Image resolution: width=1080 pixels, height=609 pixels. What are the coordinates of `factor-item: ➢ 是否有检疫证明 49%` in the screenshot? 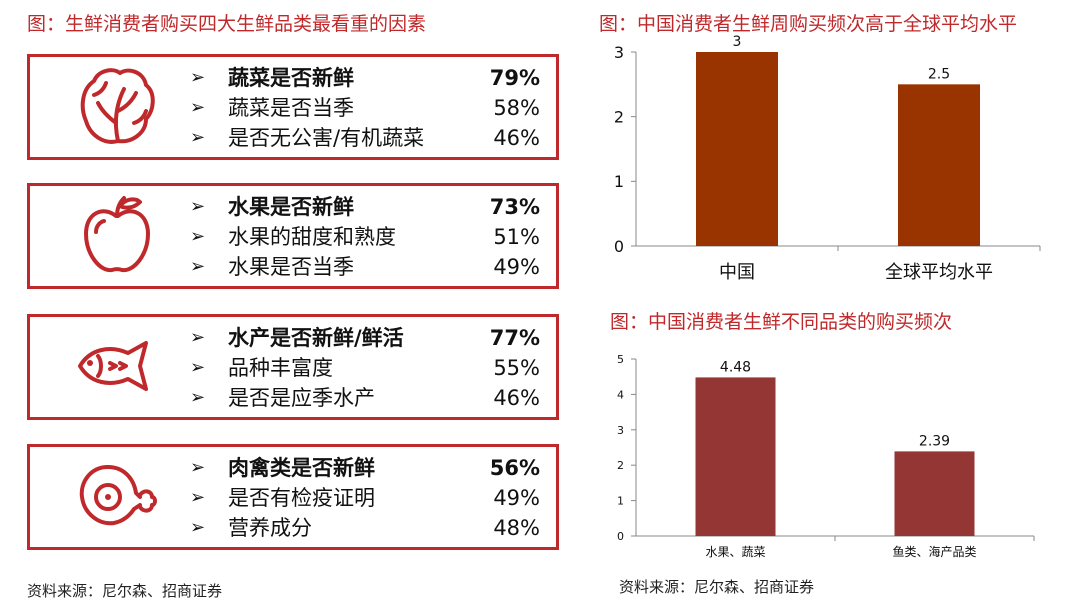 It's located at (365, 498).